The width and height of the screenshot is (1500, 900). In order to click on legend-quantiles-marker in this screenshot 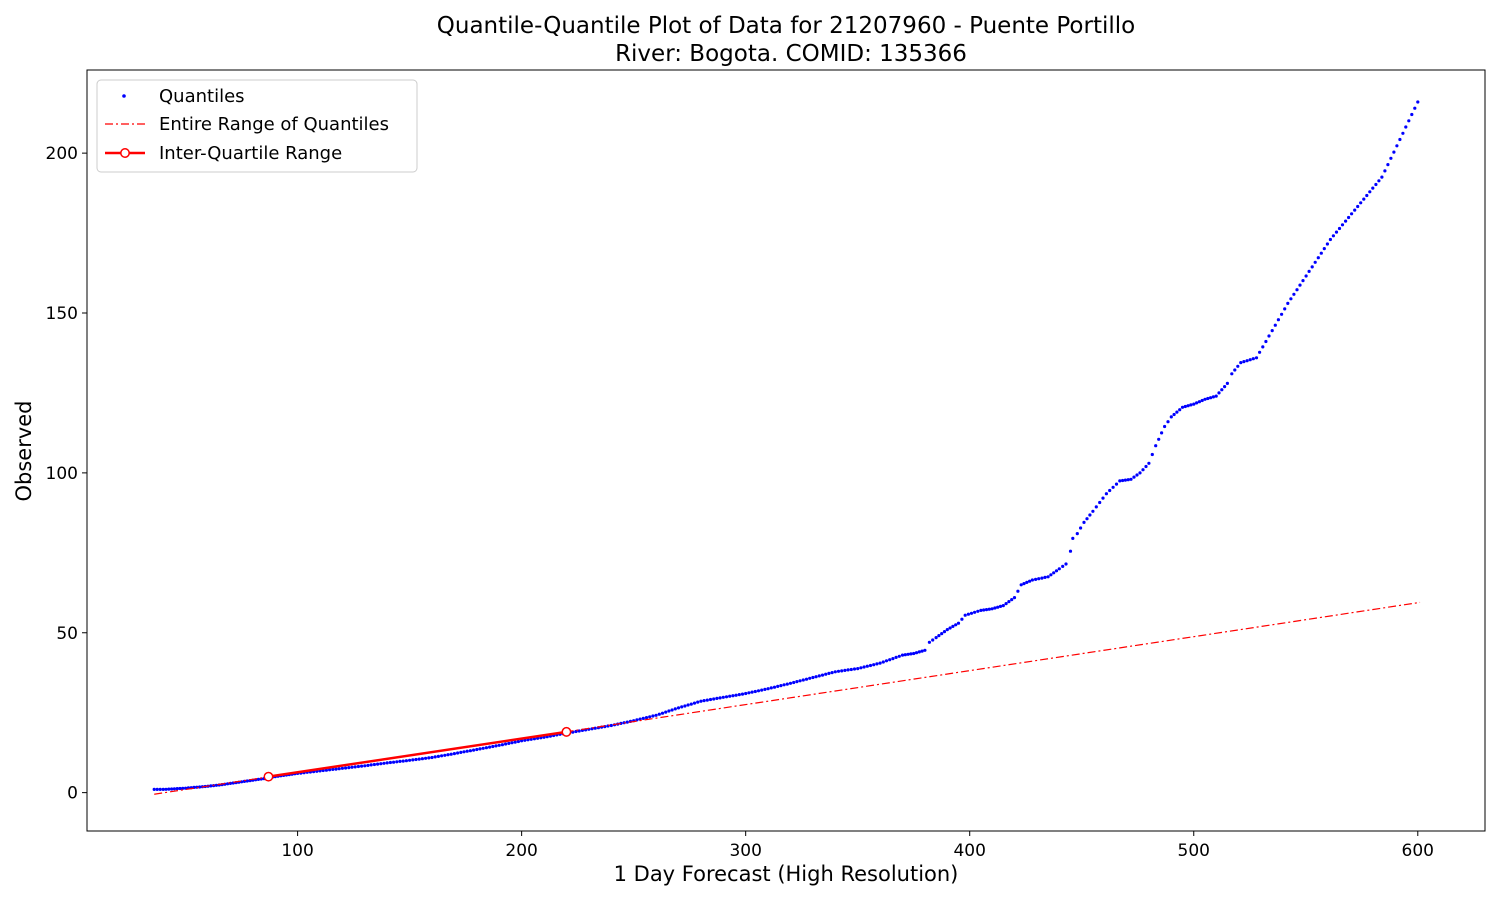, I will do `click(124, 96)`.